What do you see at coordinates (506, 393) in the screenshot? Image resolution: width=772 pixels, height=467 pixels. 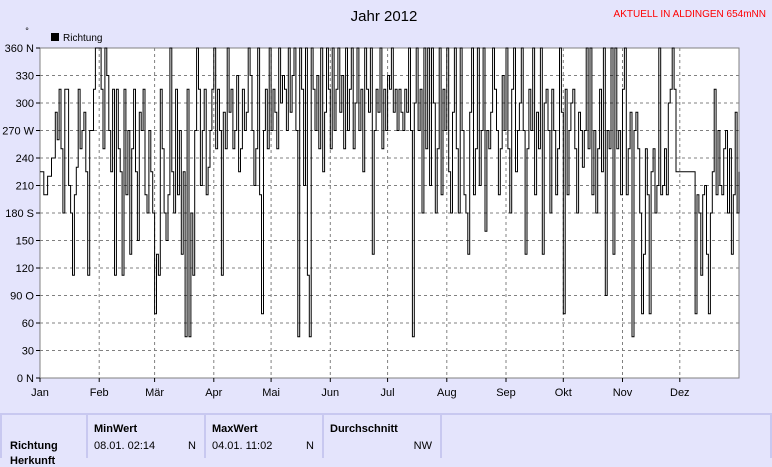 I see `x-tick-label: Sep` at bounding box center [506, 393].